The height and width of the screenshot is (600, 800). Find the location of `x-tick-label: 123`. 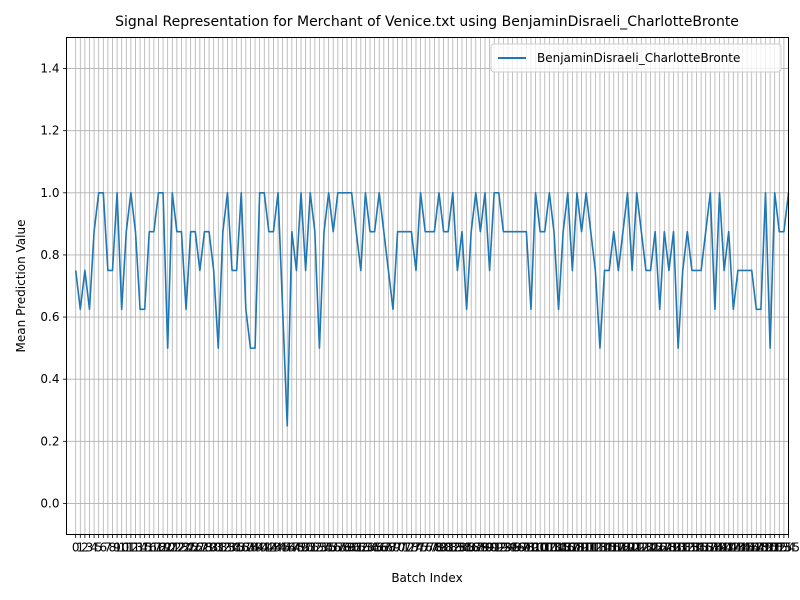

x-tick-label: 123 is located at coordinates (641, 548).